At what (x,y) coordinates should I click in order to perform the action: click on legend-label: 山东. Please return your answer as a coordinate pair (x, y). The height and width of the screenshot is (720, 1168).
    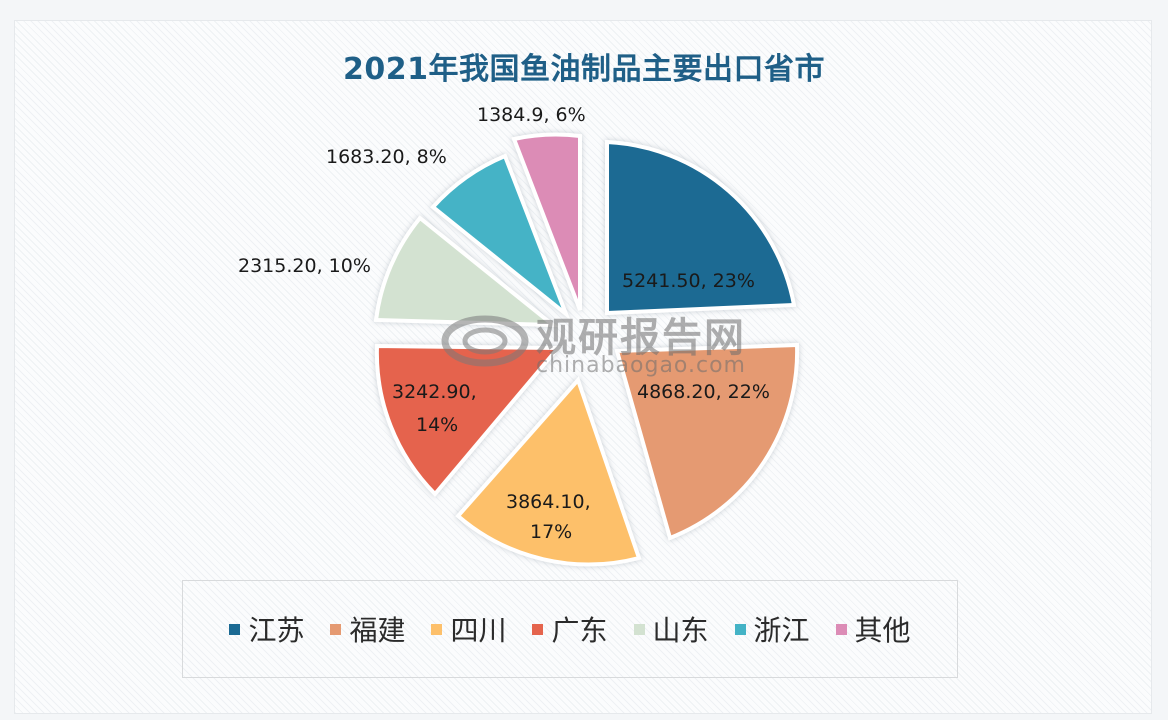
    Looking at the image, I should click on (680, 630).